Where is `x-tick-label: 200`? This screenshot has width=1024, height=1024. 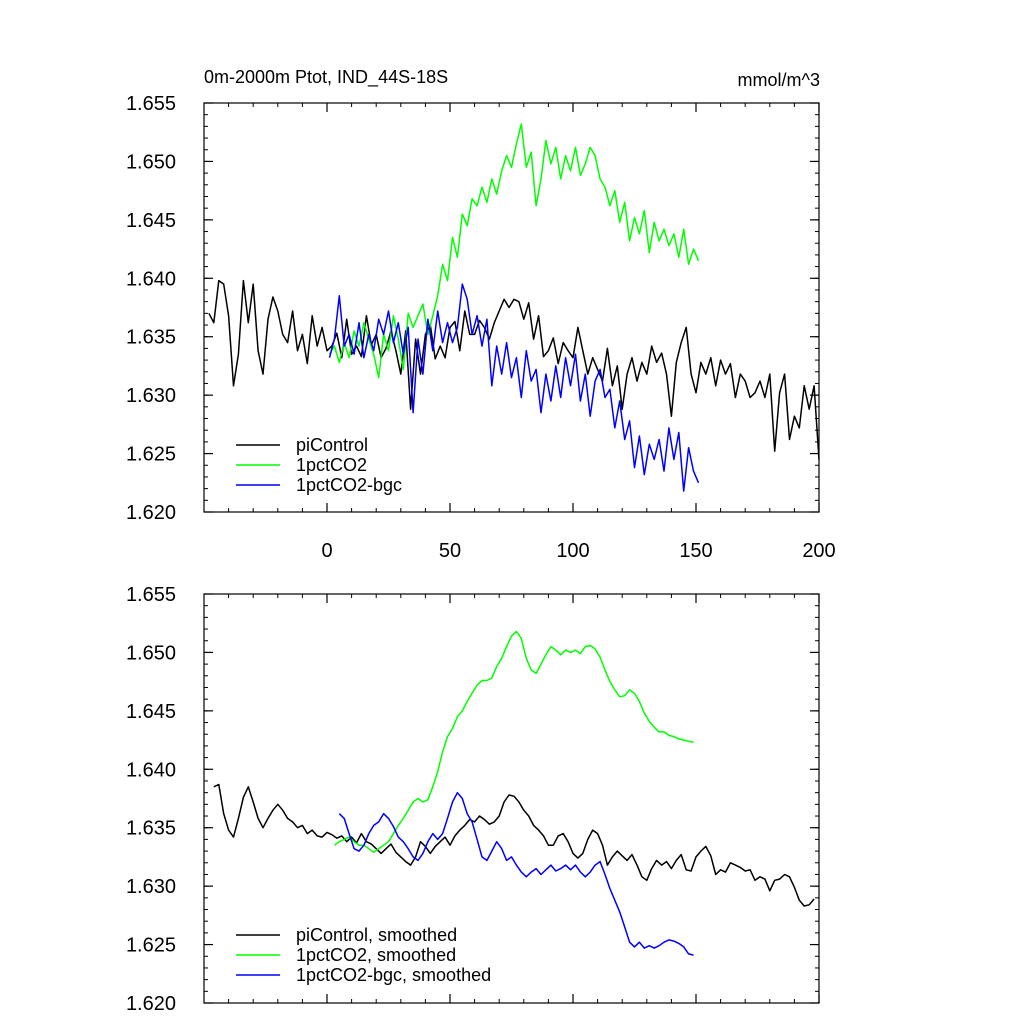
x-tick-label: 200 is located at coordinates (818, 551).